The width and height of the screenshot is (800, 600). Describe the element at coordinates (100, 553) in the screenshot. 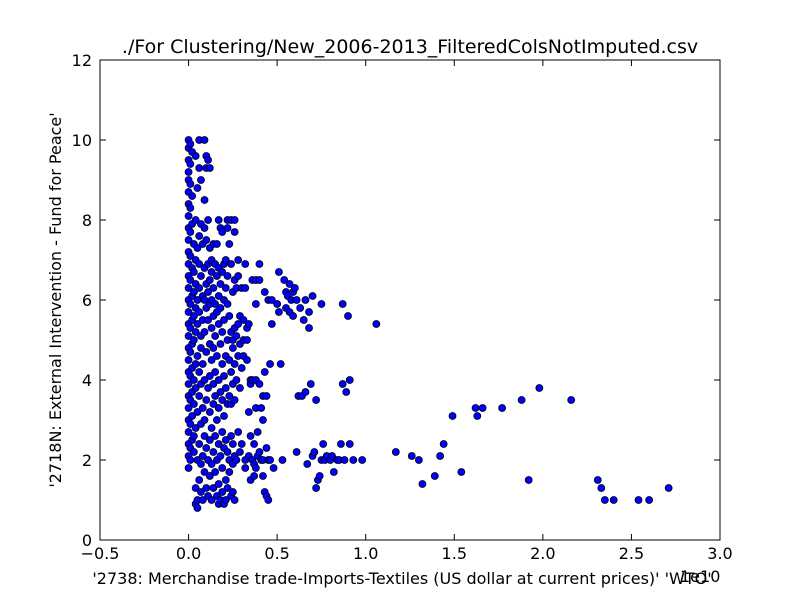

I see `x-tick-label: −0.5` at that location.